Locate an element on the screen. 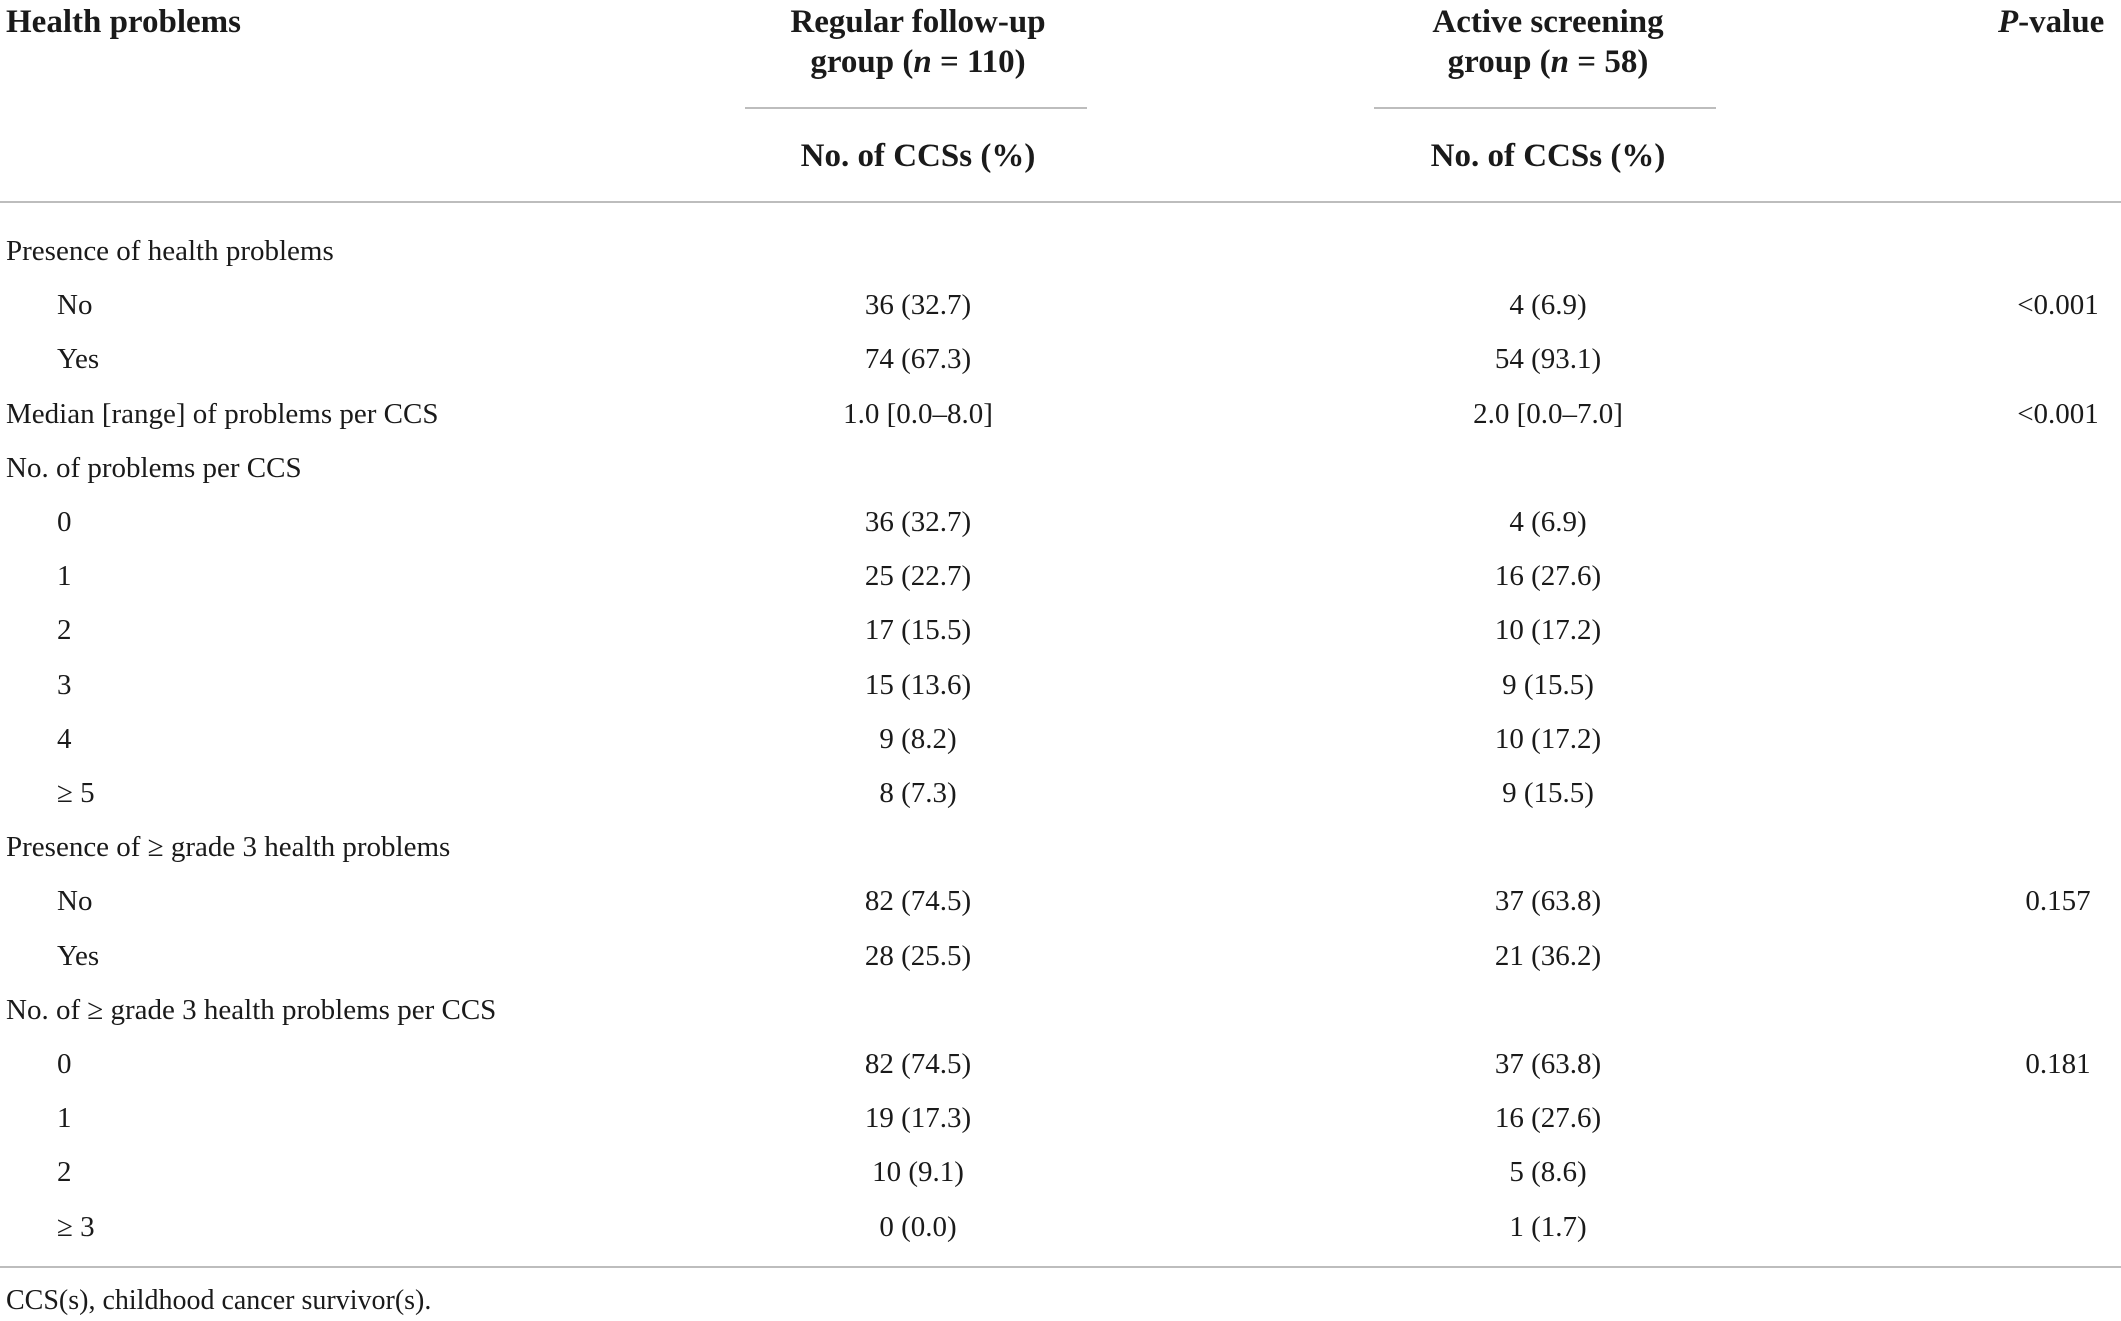  header-health-problems: Health problems is located at coordinates (123, 22).